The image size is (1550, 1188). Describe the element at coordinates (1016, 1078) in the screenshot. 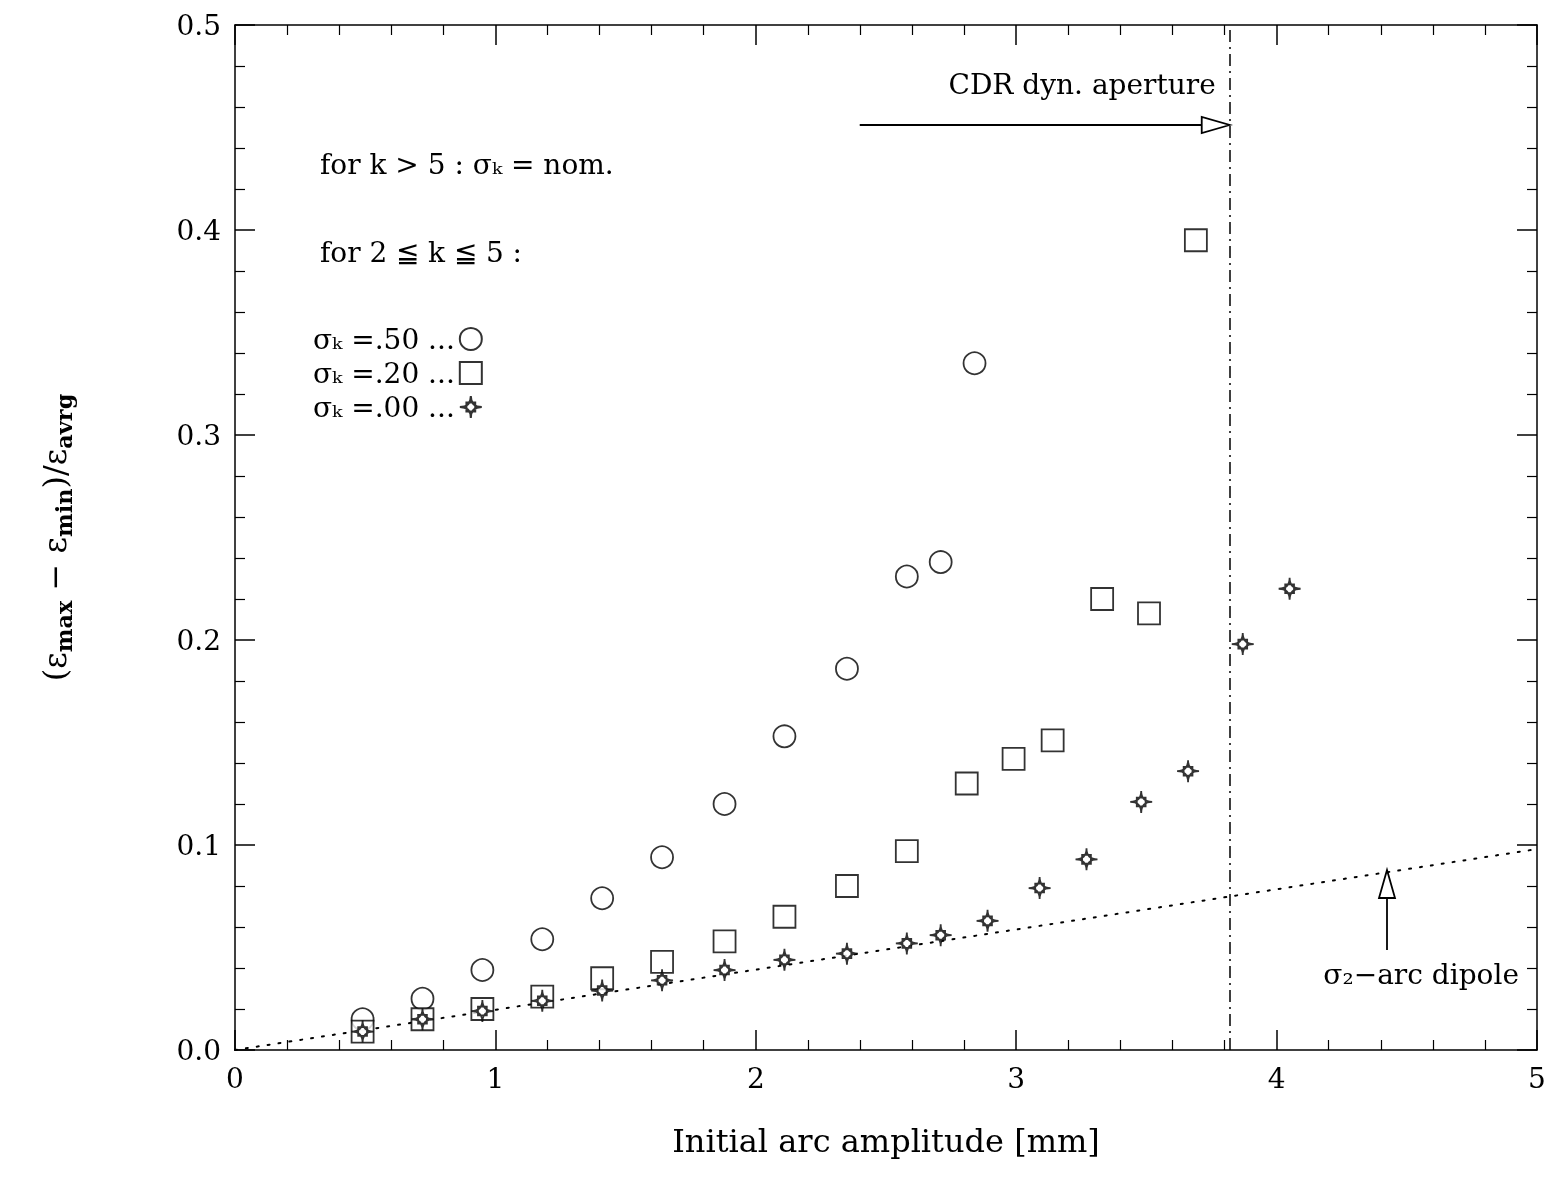

I see `x-tick-label: 3` at that location.